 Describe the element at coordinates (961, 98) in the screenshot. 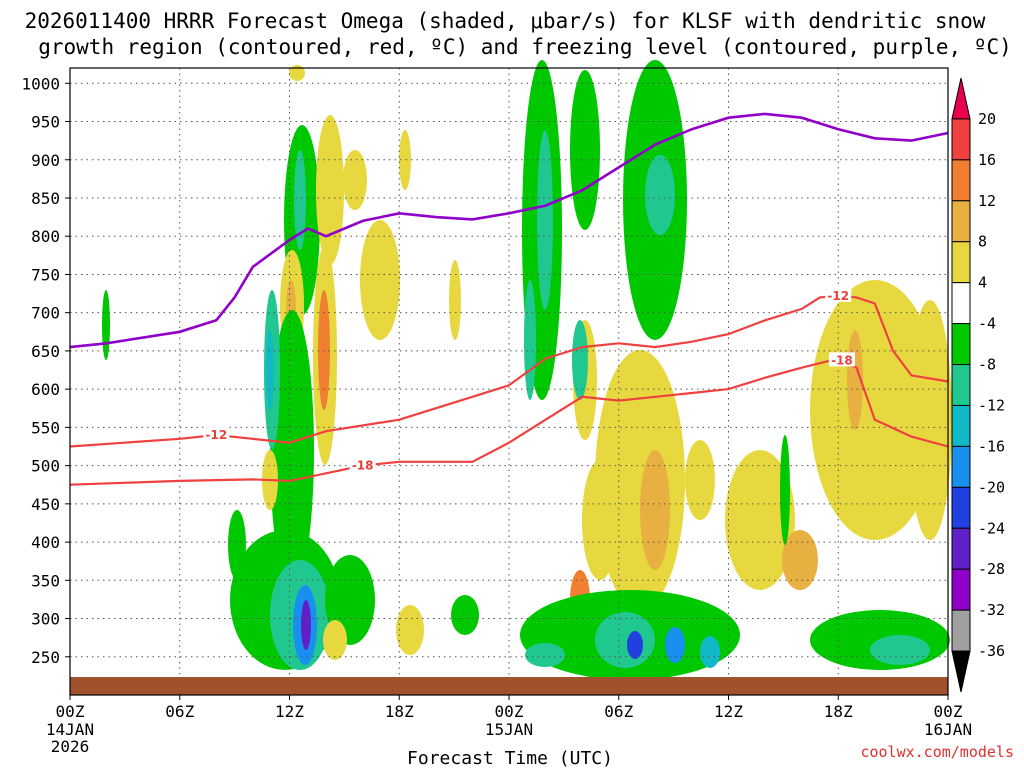

I see `colorbar-top-arrow` at that location.